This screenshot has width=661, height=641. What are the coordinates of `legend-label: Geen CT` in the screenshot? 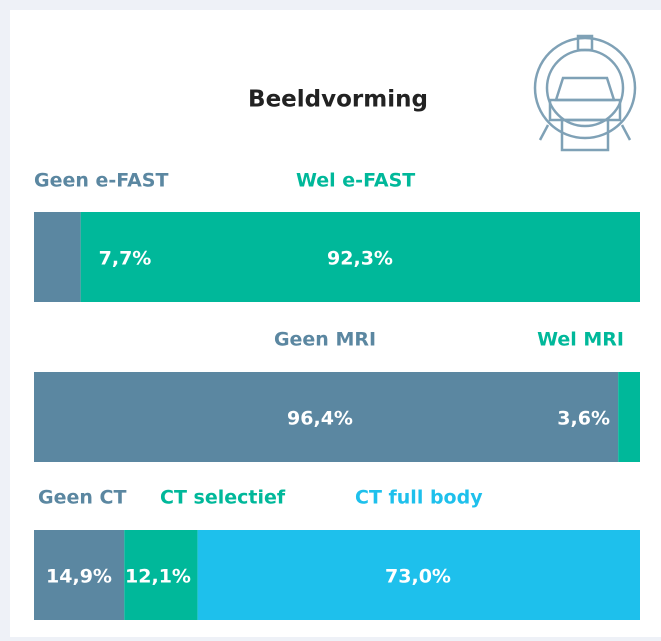 It's located at (82, 498).